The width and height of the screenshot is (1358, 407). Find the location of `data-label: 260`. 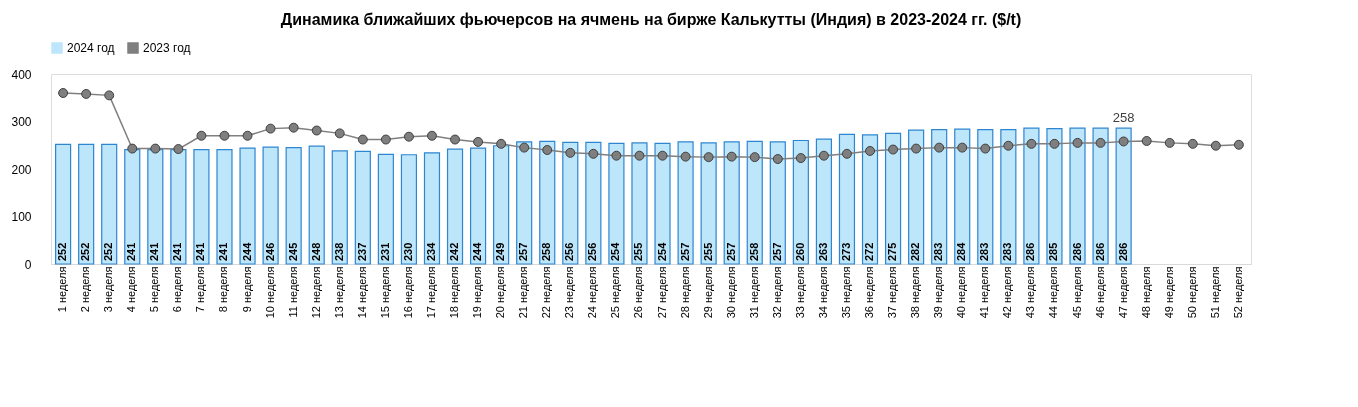

data-label: 260 is located at coordinates (799, 251).